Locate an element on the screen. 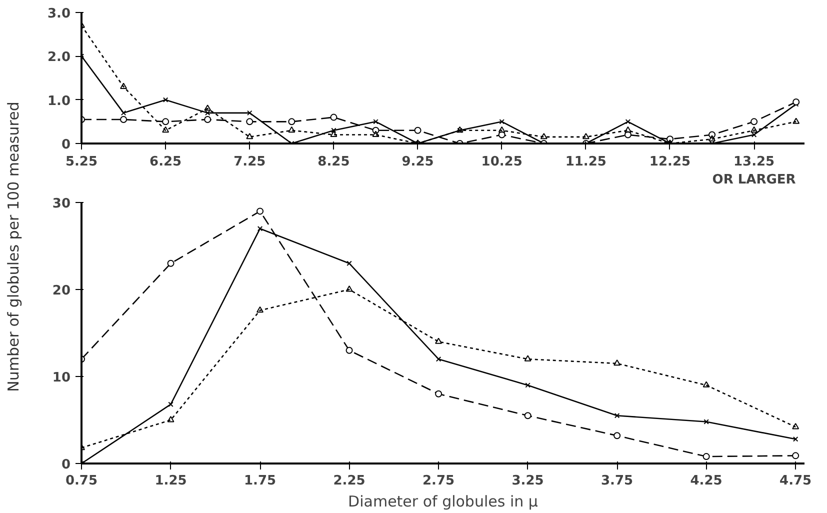 Image resolution: width=827 pixels, height=513 pixels. x-tick-label: 2.25 is located at coordinates (349, 481).